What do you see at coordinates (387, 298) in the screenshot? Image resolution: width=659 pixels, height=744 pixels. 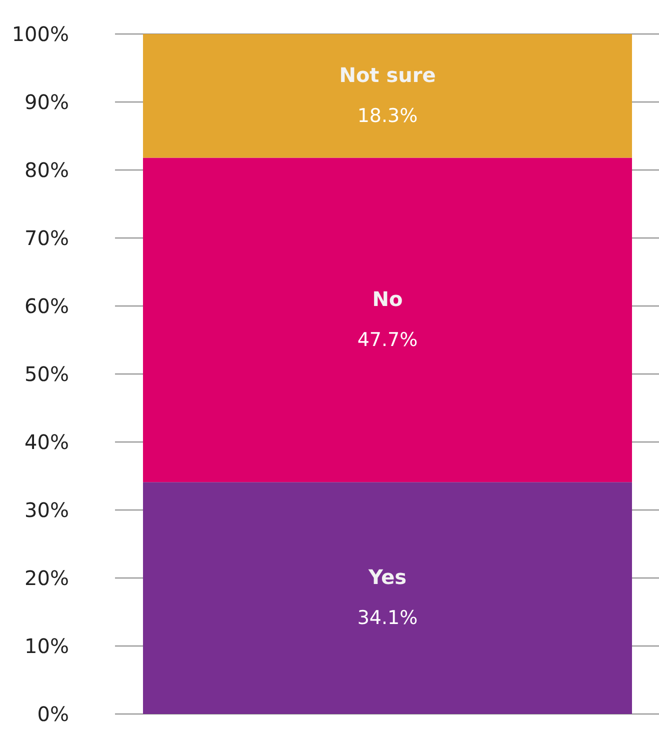 I see `series-label: No` at bounding box center [387, 298].